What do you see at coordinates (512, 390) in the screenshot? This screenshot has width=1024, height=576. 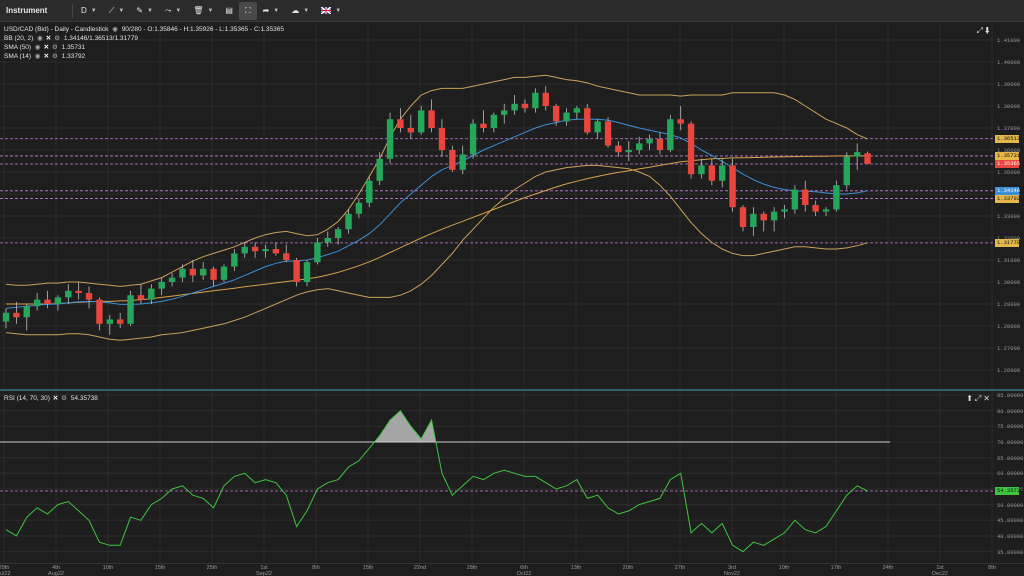 I see `pane-divider` at bounding box center [512, 390].